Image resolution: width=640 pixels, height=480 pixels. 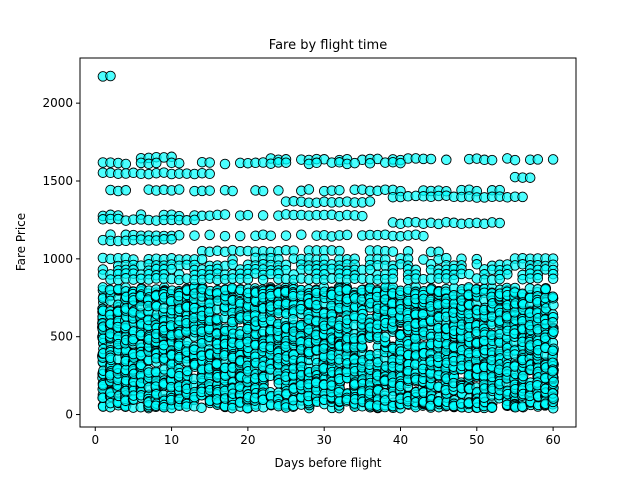 I want to click on y-axis-label: Fare Price, so click(x=21, y=242).